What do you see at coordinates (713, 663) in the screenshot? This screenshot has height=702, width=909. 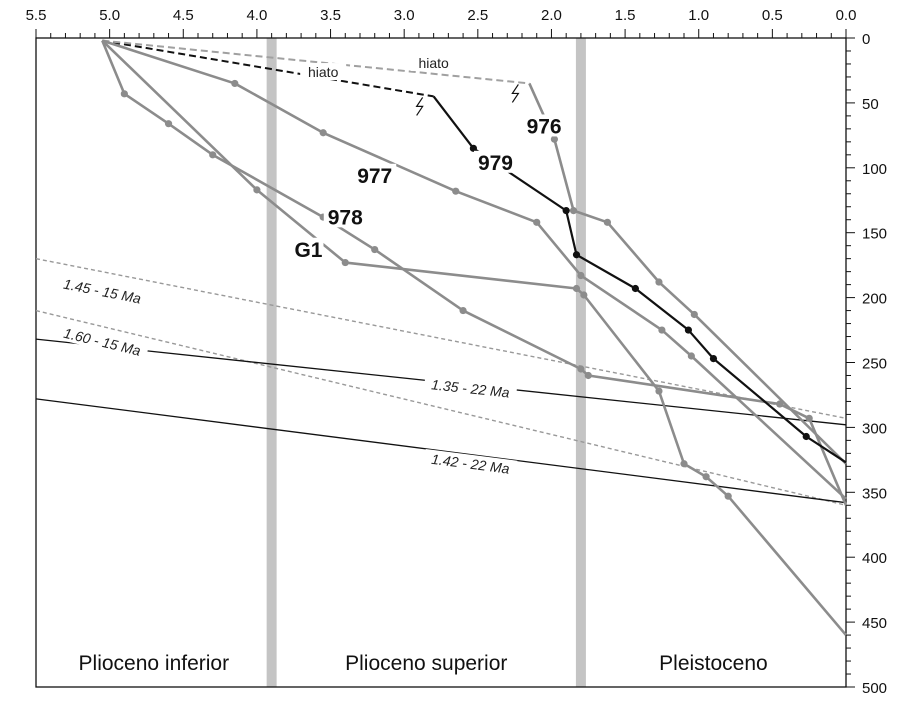 I see `epoch-label: Pleistoceno` at bounding box center [713, 663].